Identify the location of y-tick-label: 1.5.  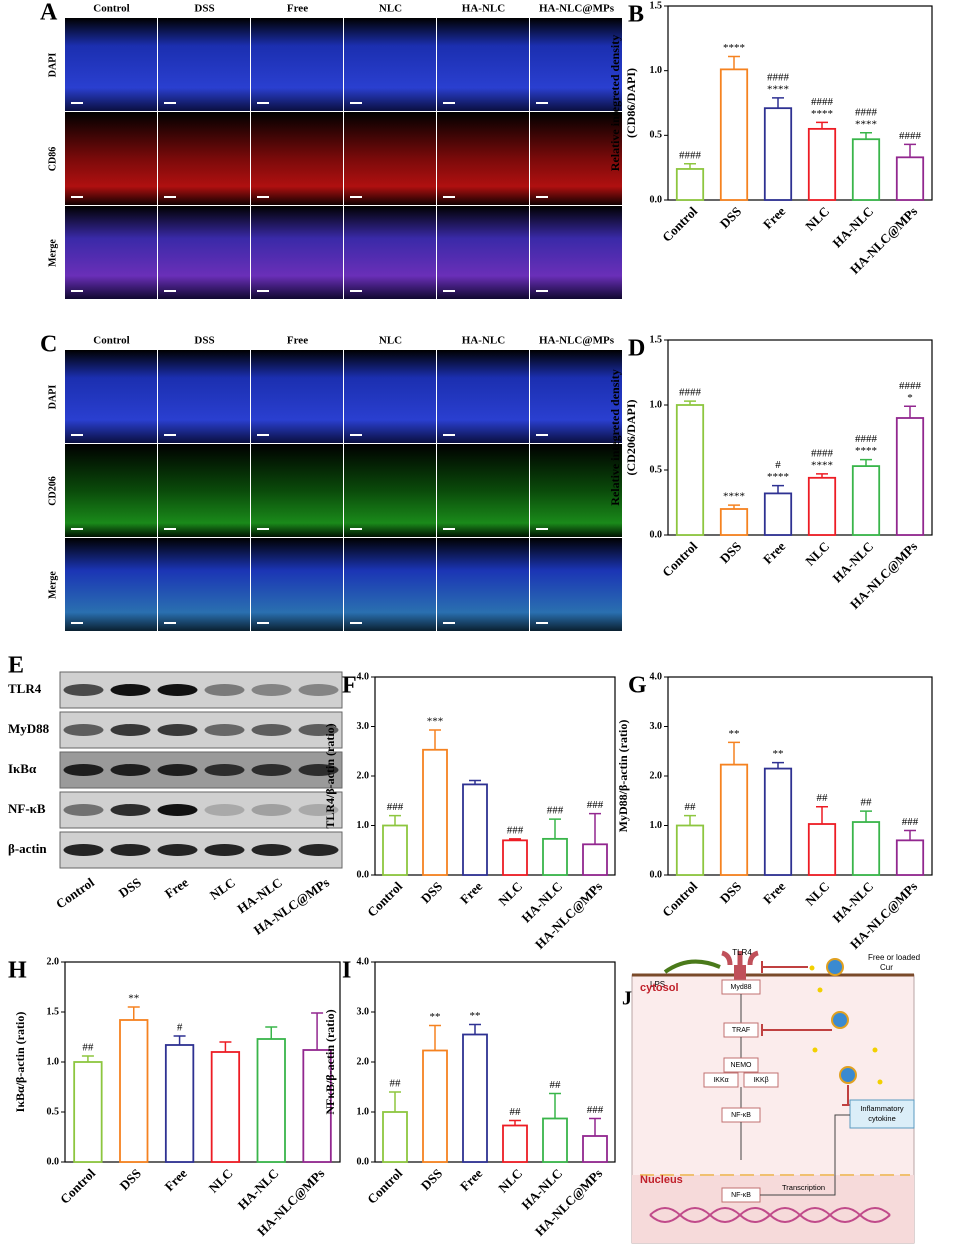
(656, 339).